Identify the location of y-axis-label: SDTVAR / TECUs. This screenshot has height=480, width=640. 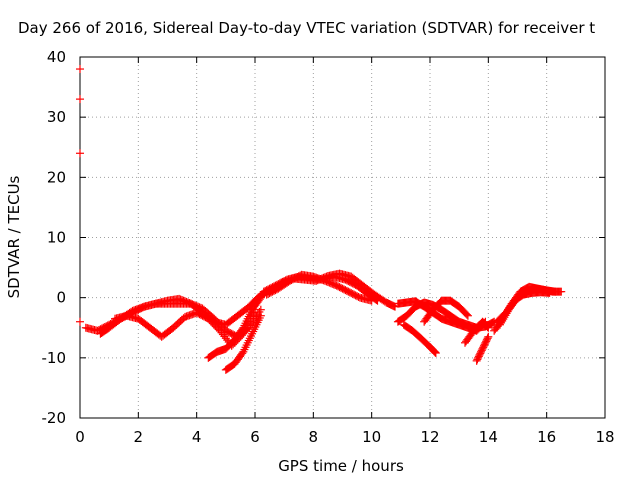
(14, 236).